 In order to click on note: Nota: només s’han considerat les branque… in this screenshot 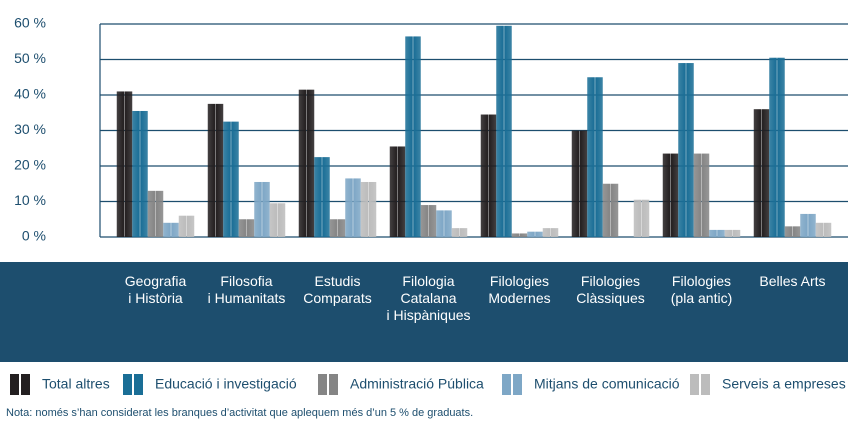, I will do `click(239, 413)`.